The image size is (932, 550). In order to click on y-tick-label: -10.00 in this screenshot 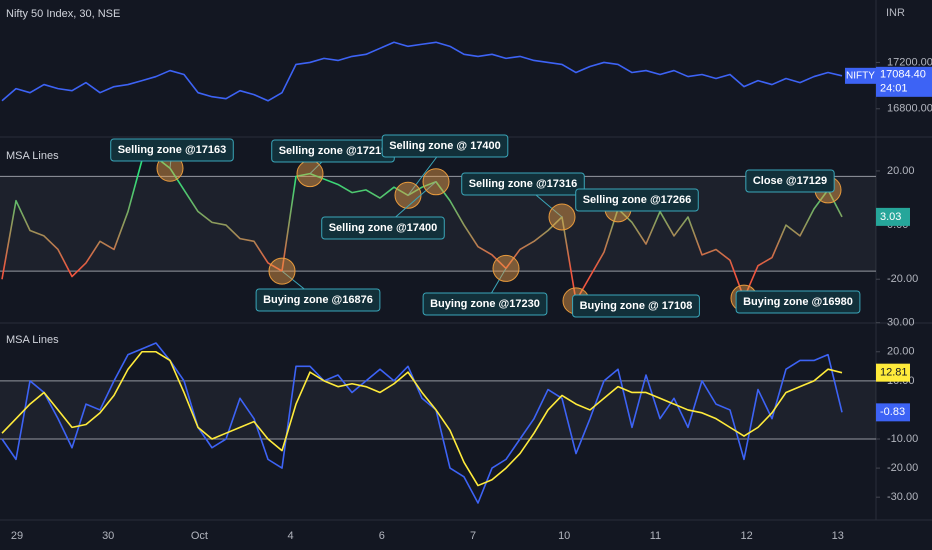, I will do `click(902, 439)`.